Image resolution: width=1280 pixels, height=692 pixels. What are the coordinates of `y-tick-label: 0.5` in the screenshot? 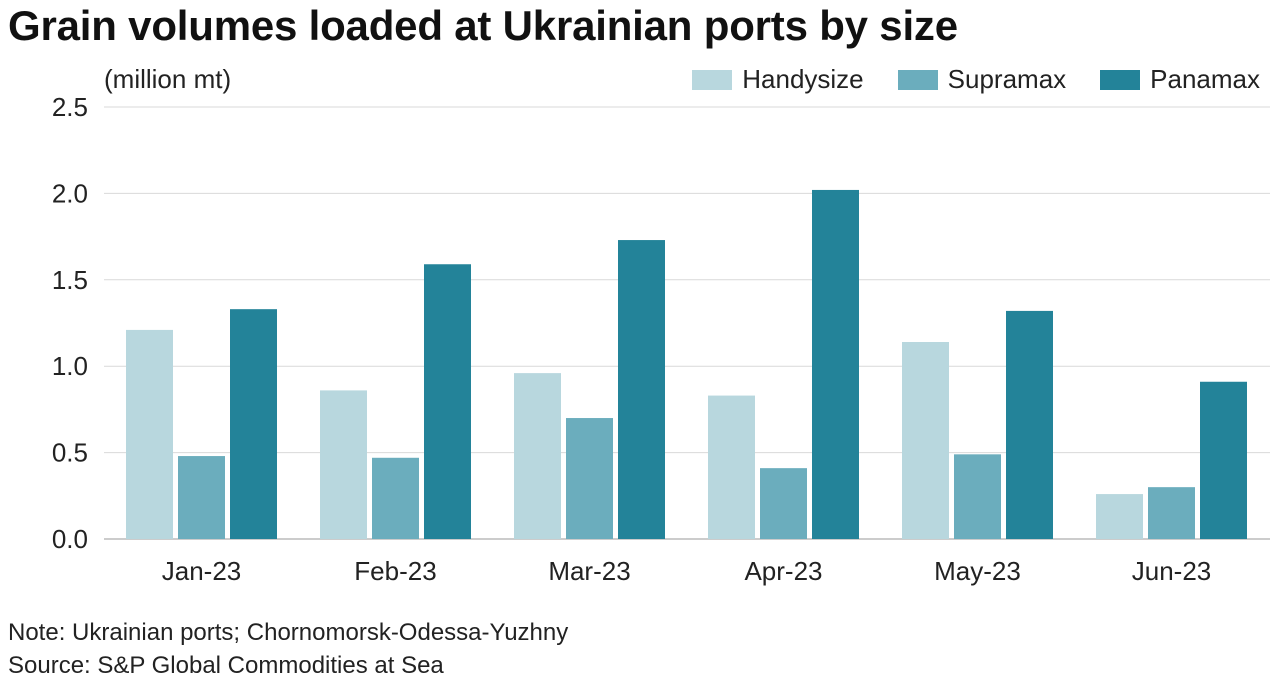 It's located at (70, 453).